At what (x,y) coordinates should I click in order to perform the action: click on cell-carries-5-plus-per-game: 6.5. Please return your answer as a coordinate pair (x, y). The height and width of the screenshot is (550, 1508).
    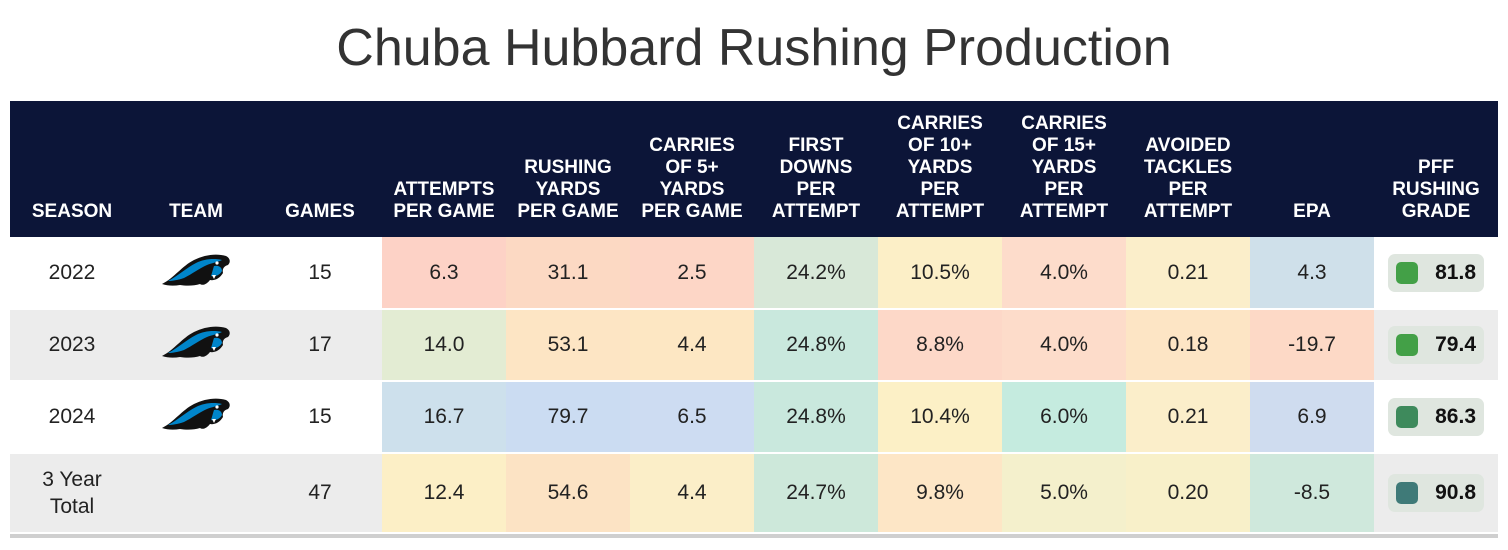
    Looking at the image, I should click on (692, 417).